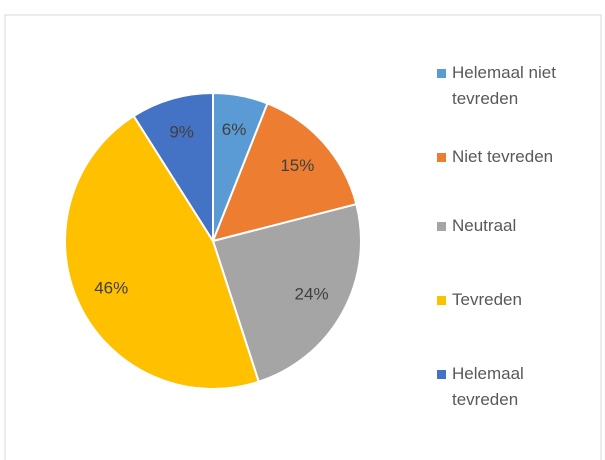 This screenshot has width=605, height=460. I want to click on legend-item: Niet tevreden, so click(512, 157).